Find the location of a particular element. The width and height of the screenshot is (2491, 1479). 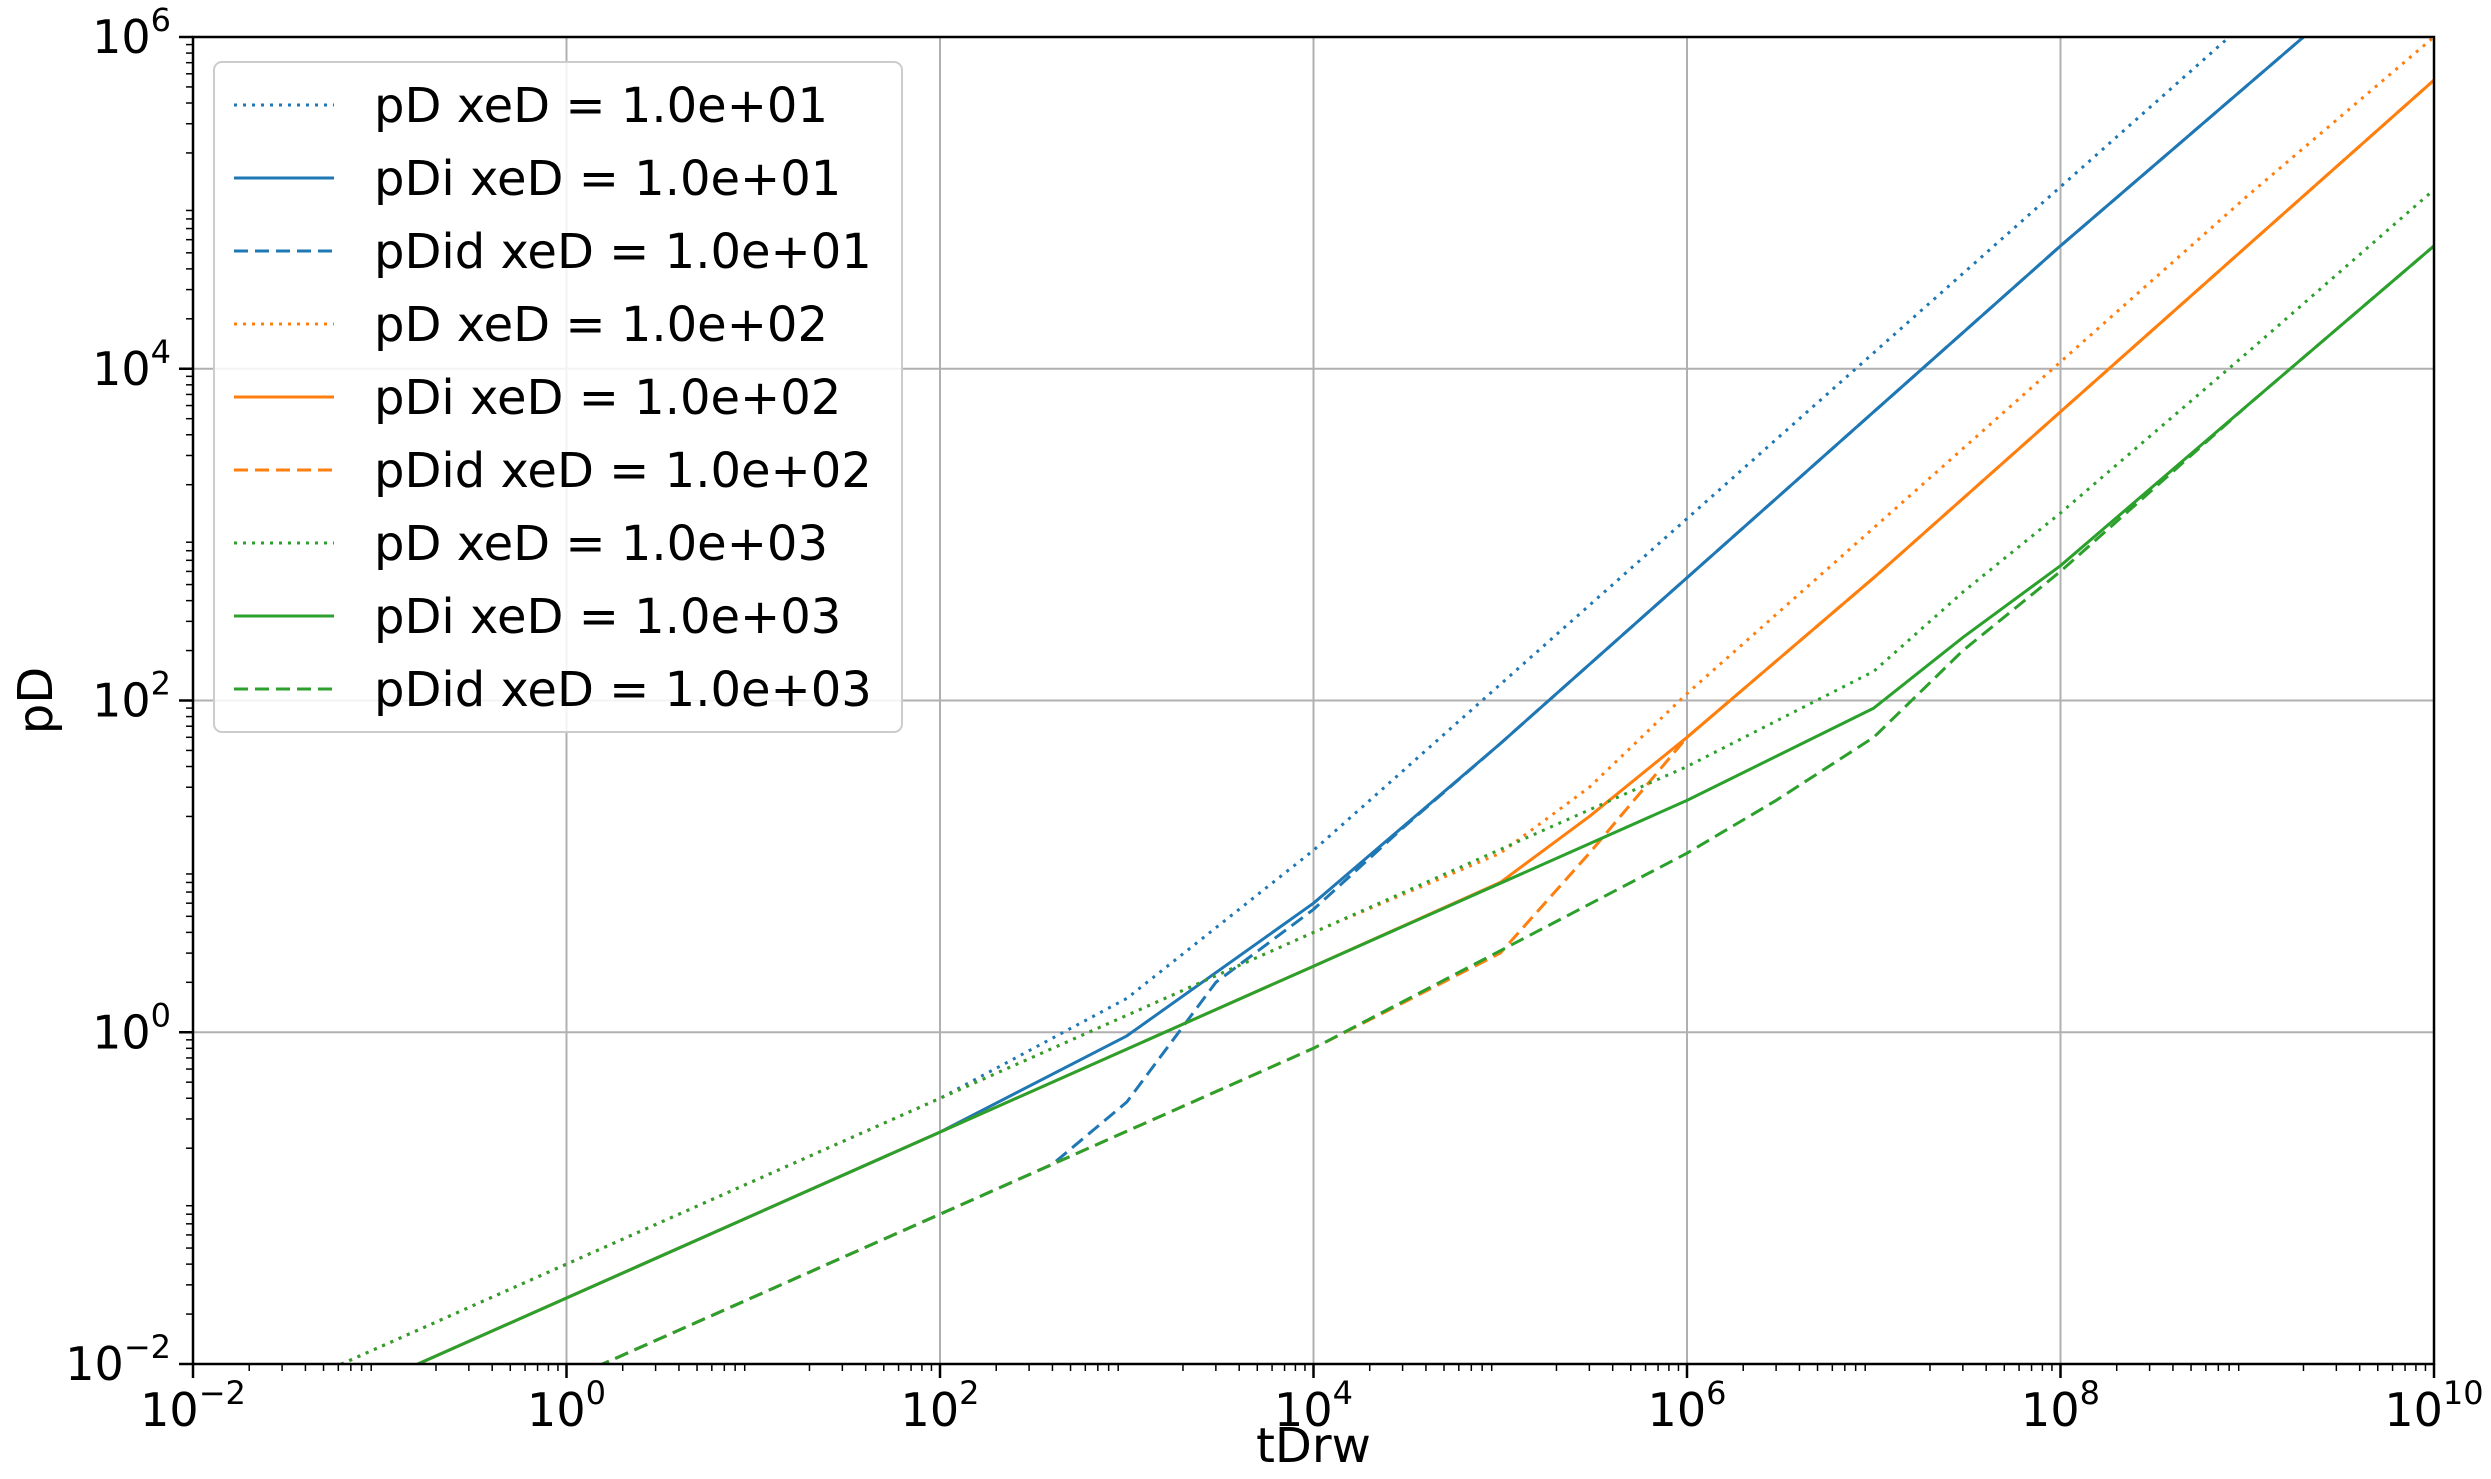

x-tick-label: 10⁰ is located at coordinates (566, 1405).